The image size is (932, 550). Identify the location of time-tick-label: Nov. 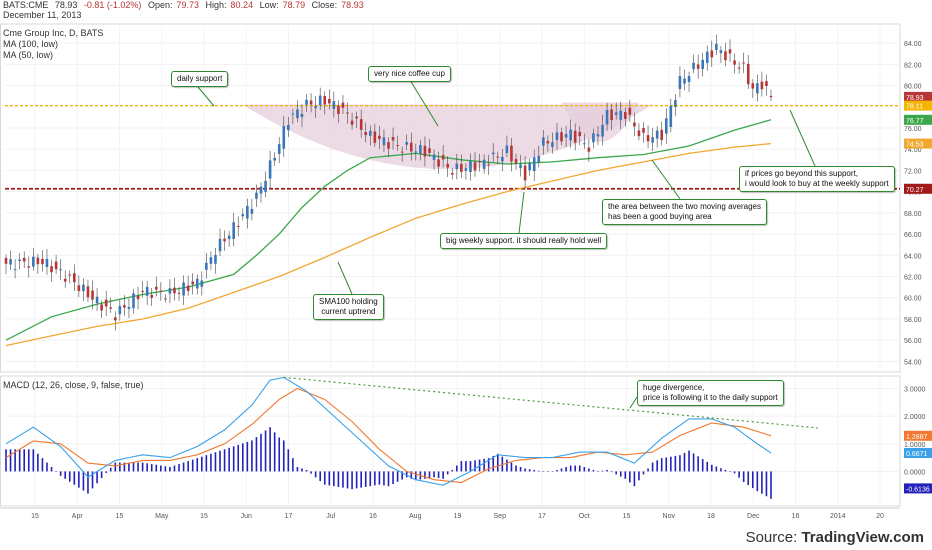
(669, 516).